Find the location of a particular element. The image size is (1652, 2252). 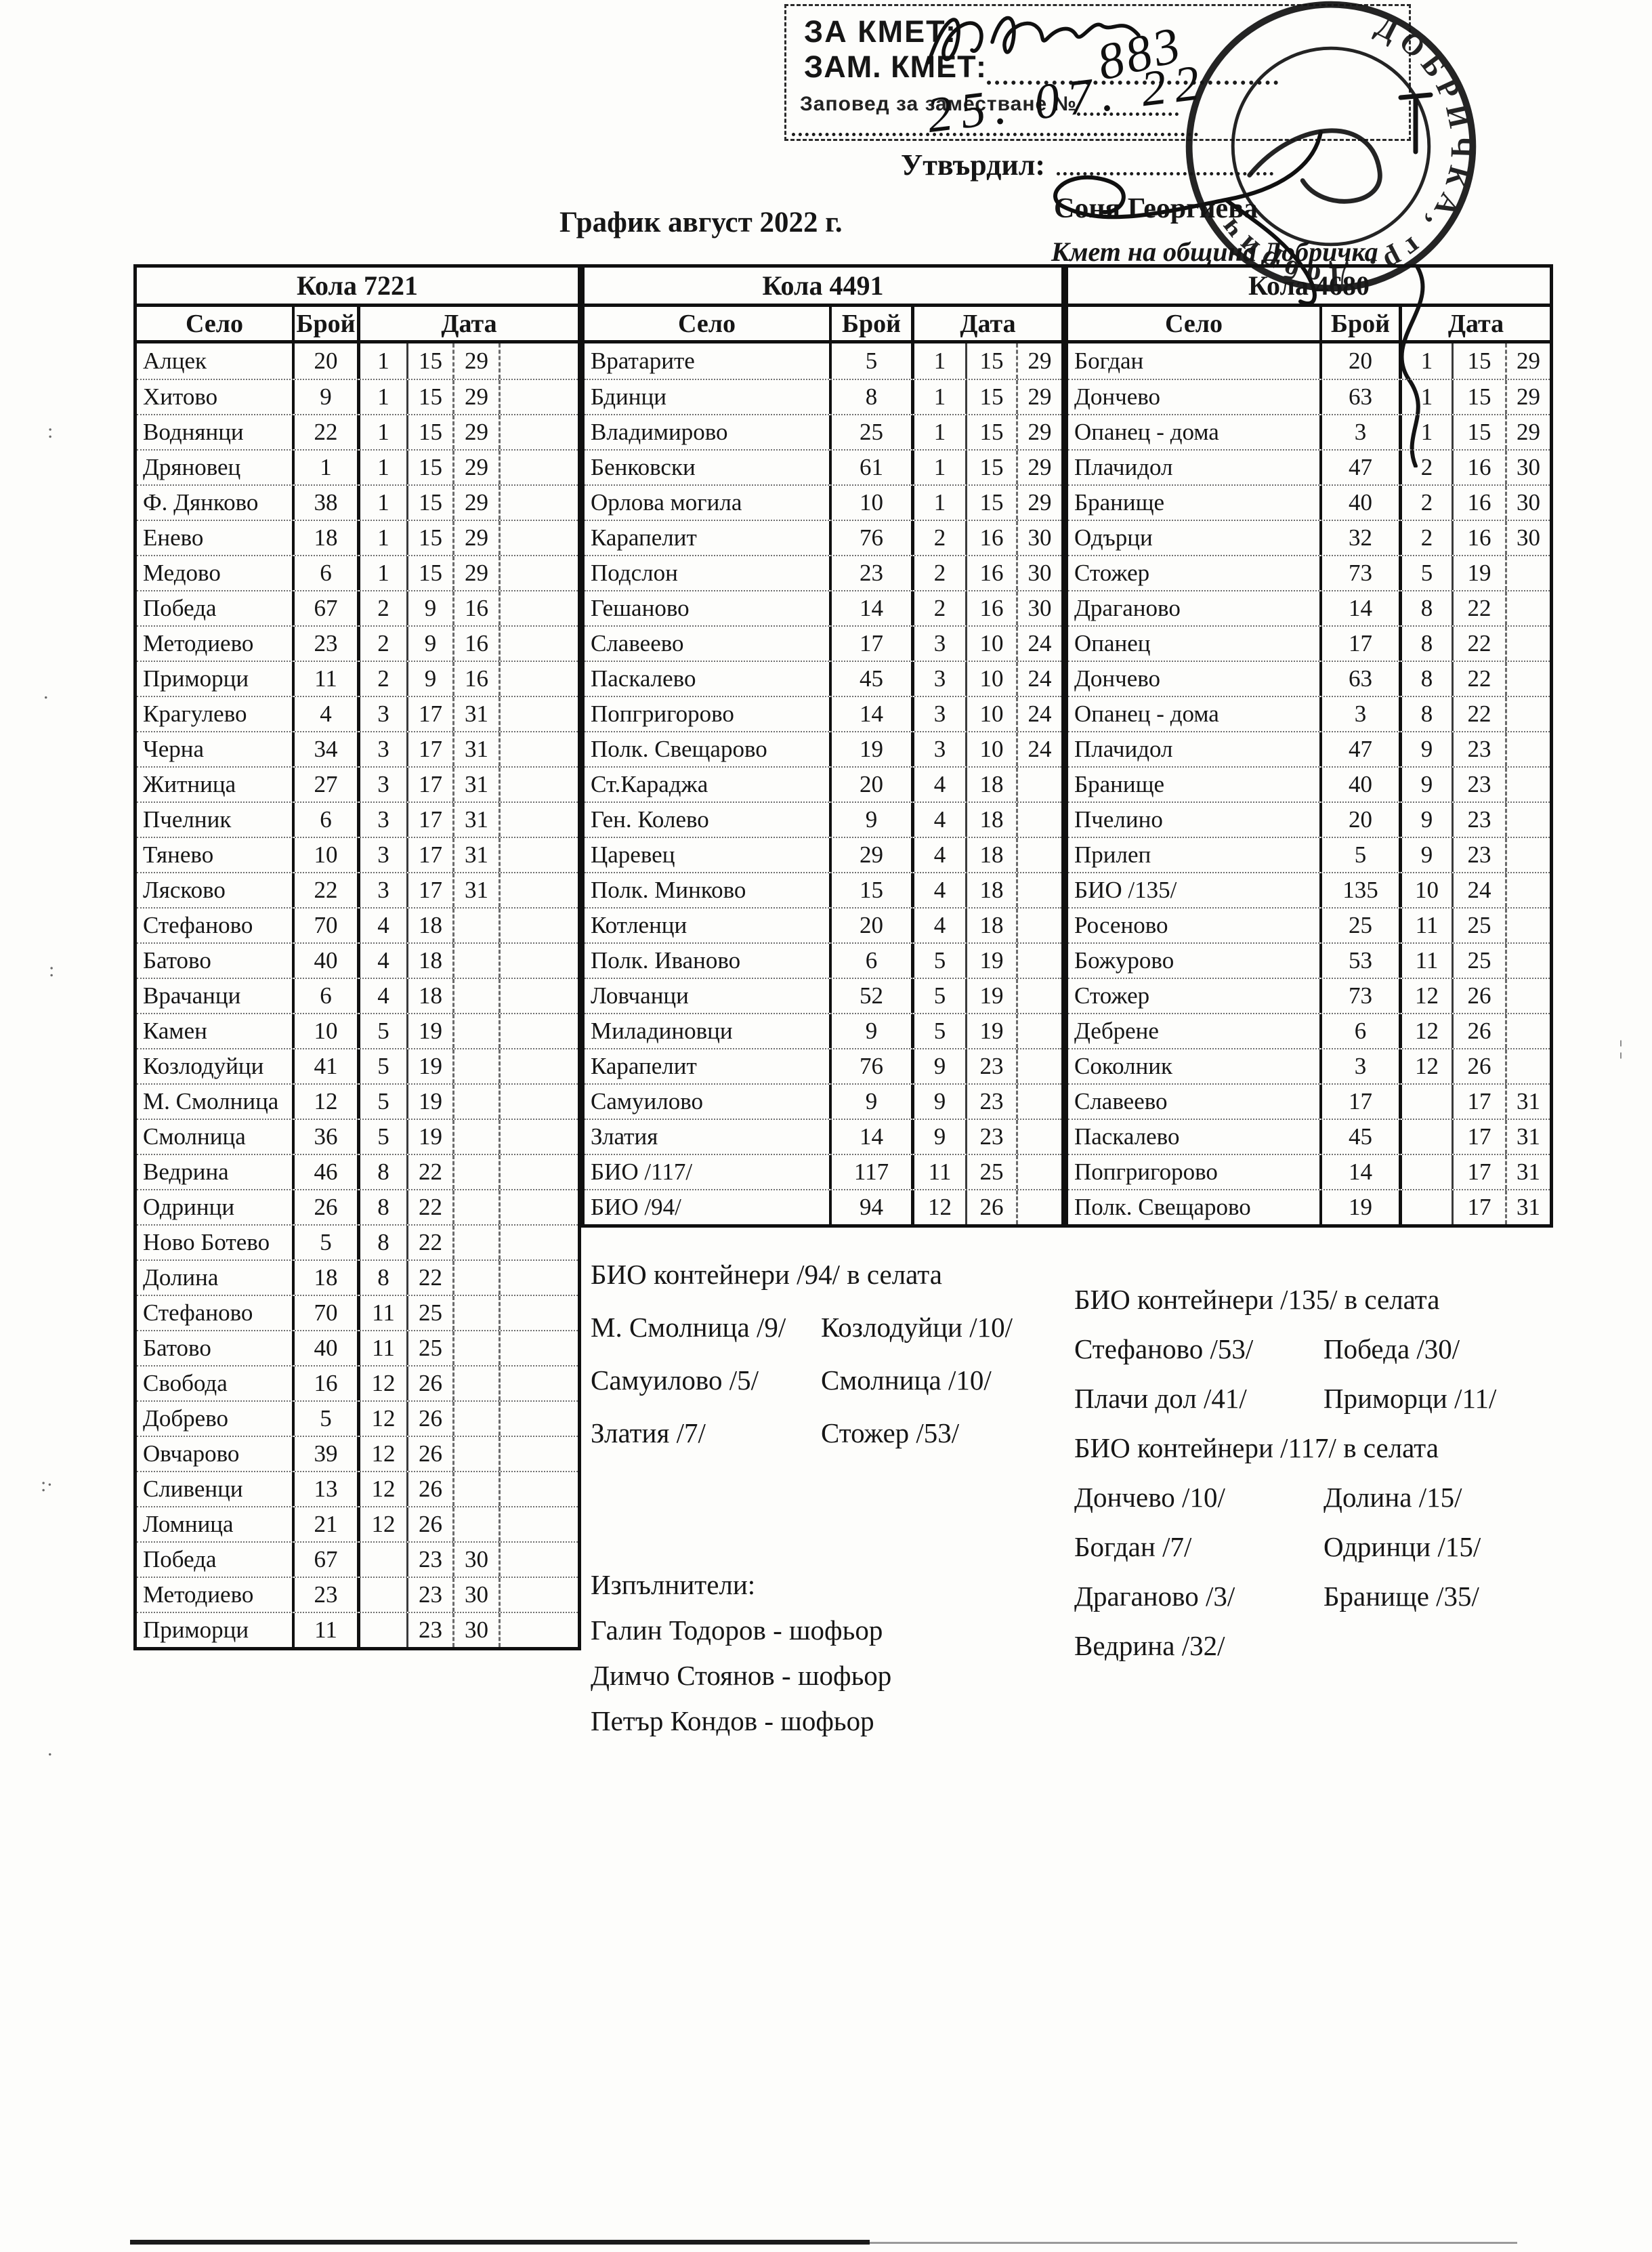

date-cell: 26 is located at coordinates (429, 1489).